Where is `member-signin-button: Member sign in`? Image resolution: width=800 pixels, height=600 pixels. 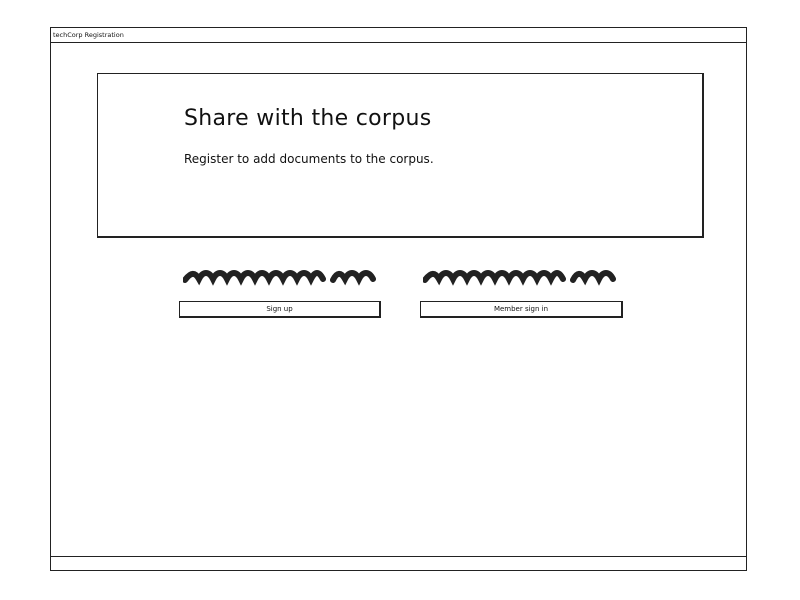
member-signin-button: Member sign in is located at coordinates (521, 309).